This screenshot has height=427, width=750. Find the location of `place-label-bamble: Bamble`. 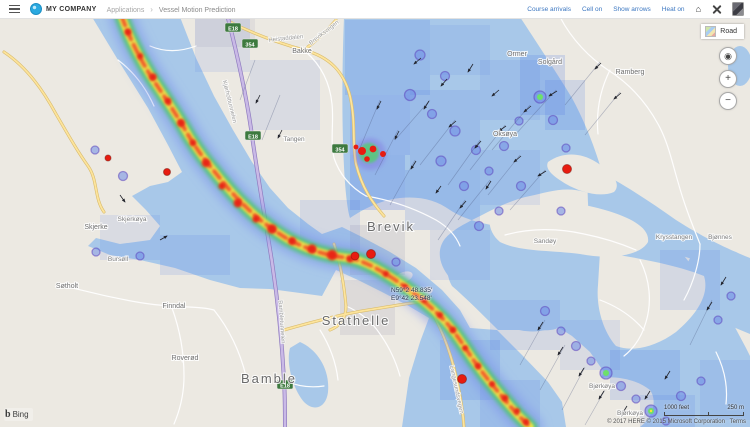

place-label-bamble: Bamble is located at coordinates (269, 378).